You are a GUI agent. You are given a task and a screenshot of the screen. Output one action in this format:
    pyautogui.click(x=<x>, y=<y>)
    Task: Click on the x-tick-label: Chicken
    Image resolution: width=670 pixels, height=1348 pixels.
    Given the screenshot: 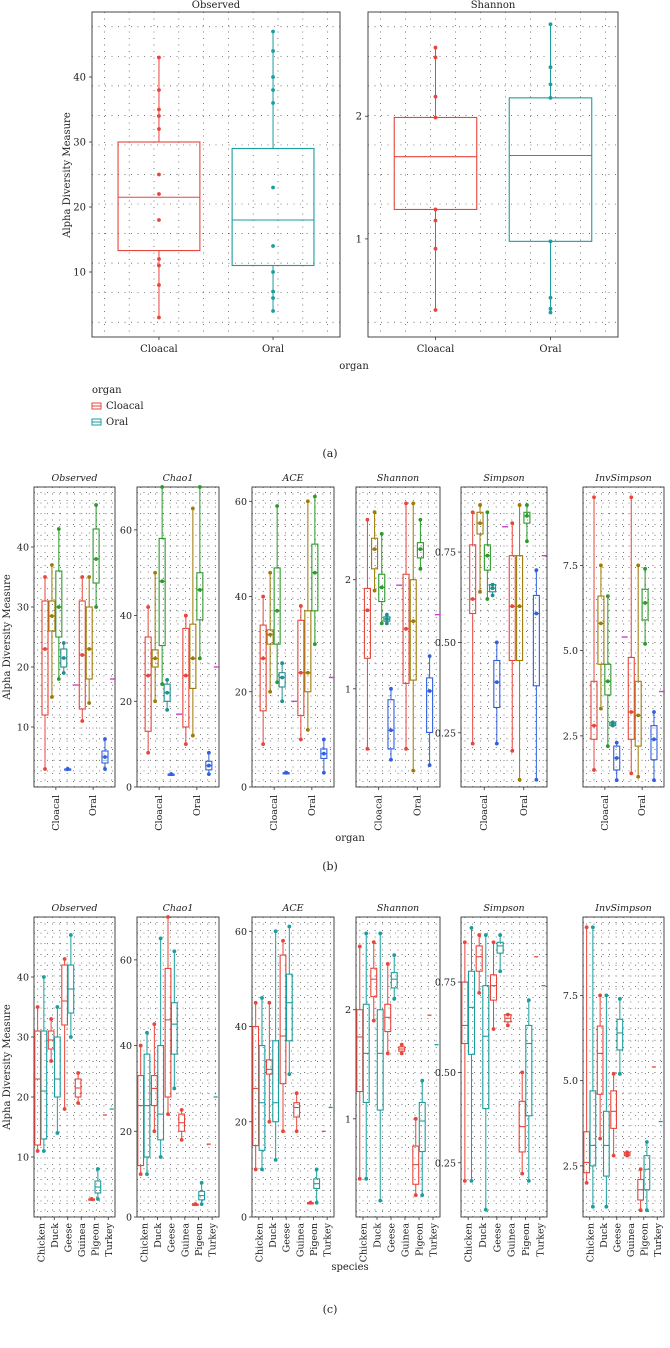 What is the action you would take?
    pyautogui.click(x=259, y=1242)
    